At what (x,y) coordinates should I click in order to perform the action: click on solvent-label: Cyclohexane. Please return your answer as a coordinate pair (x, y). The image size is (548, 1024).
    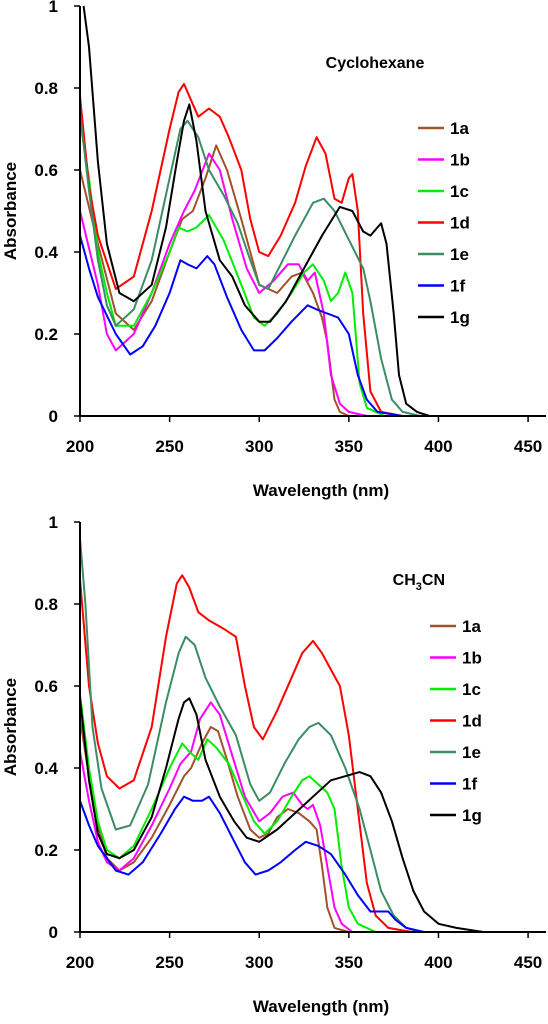
    Looking at the image, I should click on (375, 63).